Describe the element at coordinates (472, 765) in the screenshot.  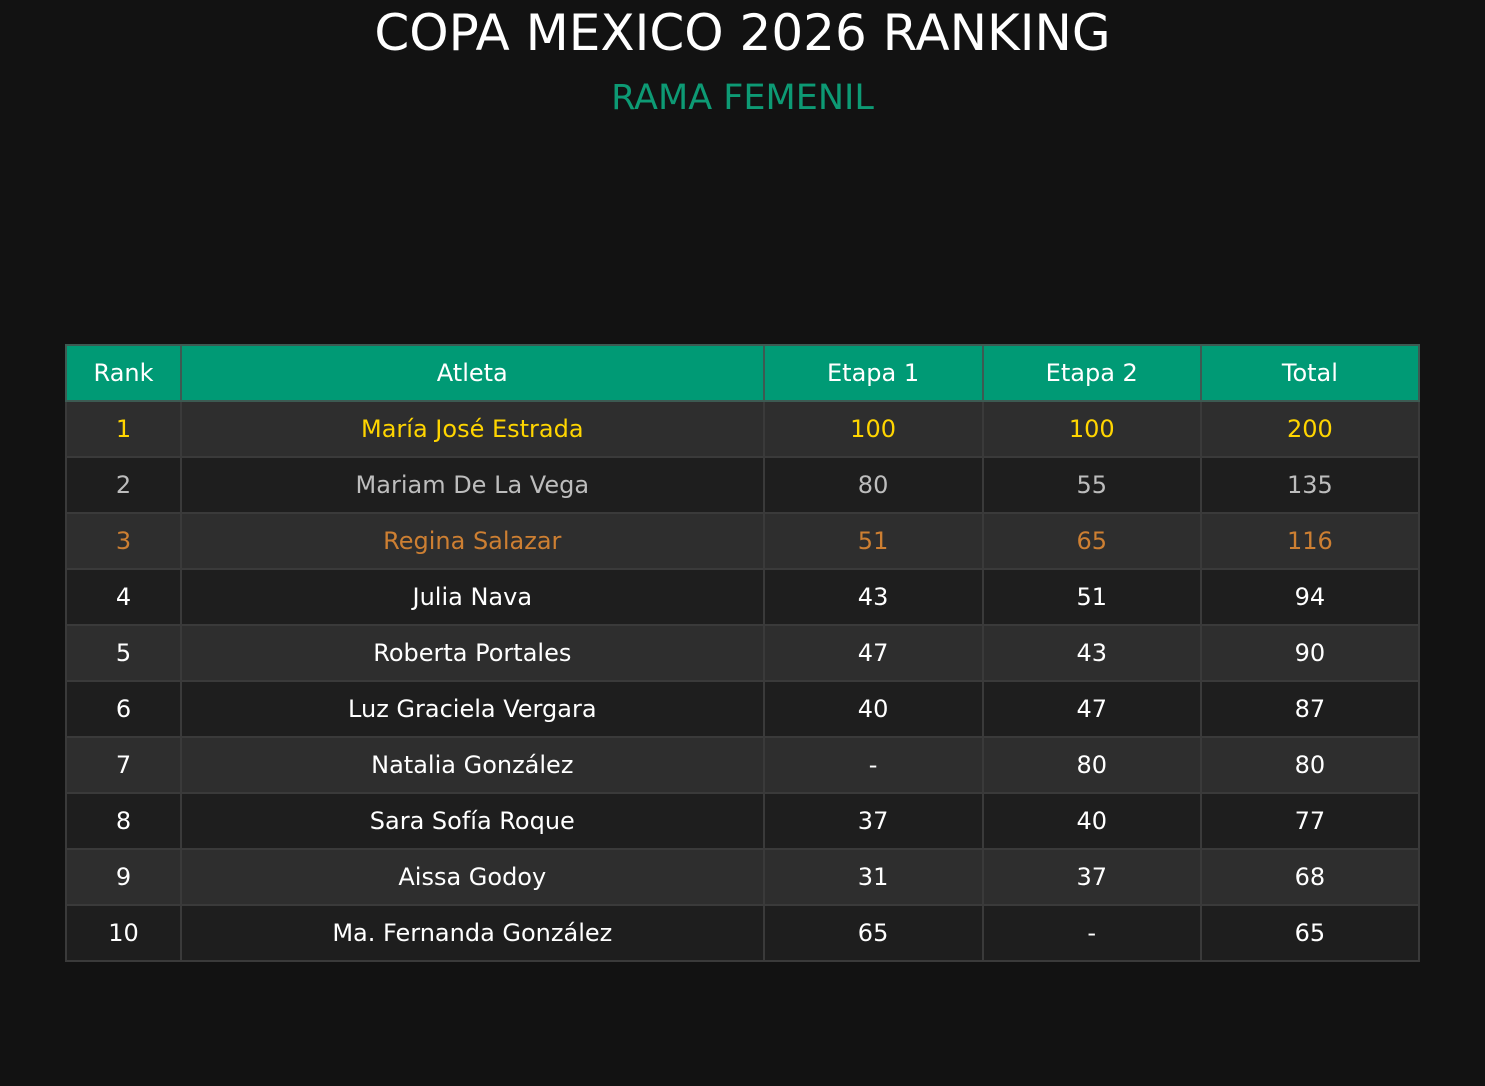
I see `cell-atleta: Natalia González` at that location.